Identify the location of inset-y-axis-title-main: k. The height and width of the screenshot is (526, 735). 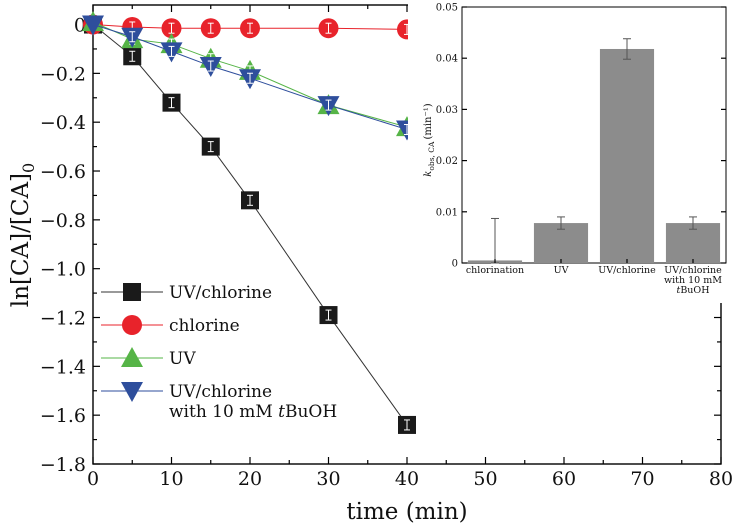
(428, 174).